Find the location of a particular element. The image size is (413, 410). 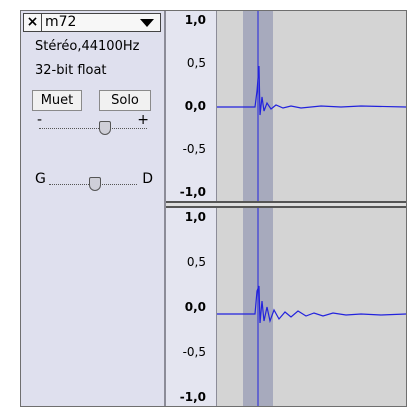

mute-button: Muet is located at coordinates (57, 100).